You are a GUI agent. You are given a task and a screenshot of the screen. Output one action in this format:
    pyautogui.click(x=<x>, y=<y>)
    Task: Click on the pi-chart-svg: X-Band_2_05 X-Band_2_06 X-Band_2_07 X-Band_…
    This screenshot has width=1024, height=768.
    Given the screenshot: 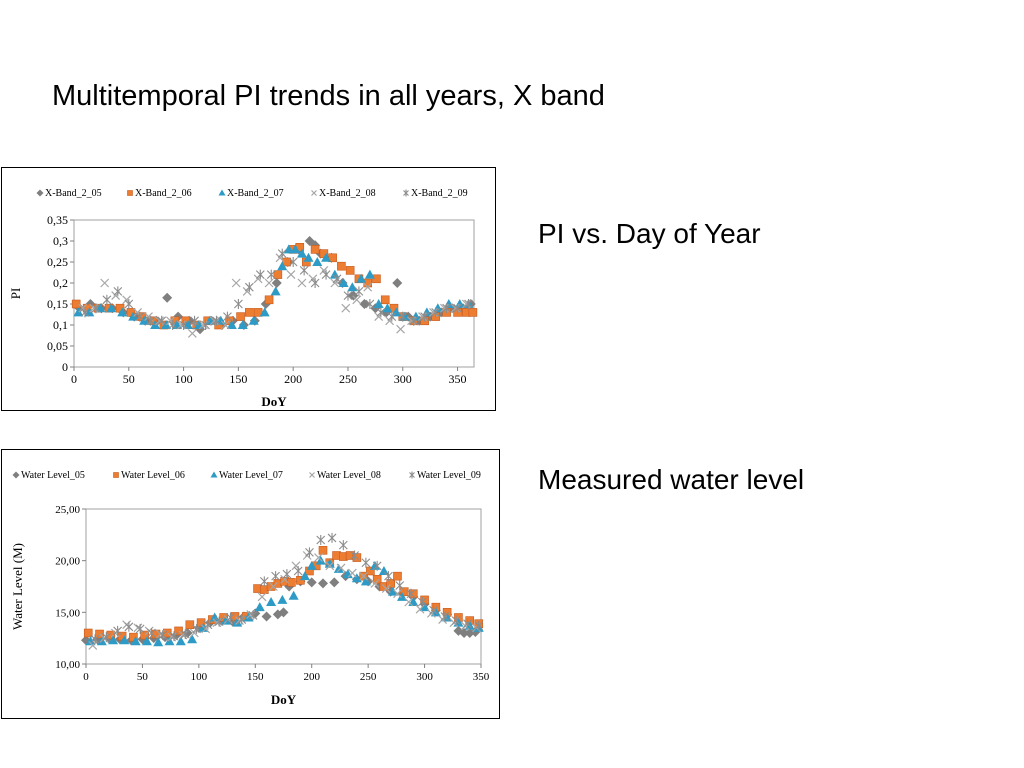 What is the action you would take?
    pyautogui.click(x=243, y=298)
    